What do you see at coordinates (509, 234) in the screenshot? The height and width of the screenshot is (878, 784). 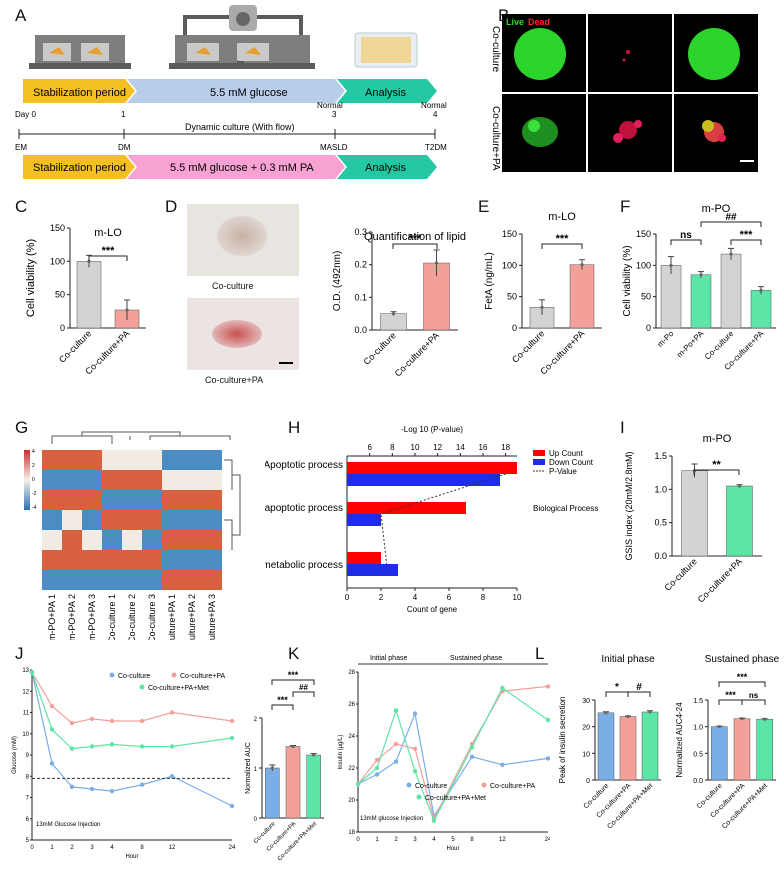 I see `y-tick-label: 150` at bounding box center [509, 234].